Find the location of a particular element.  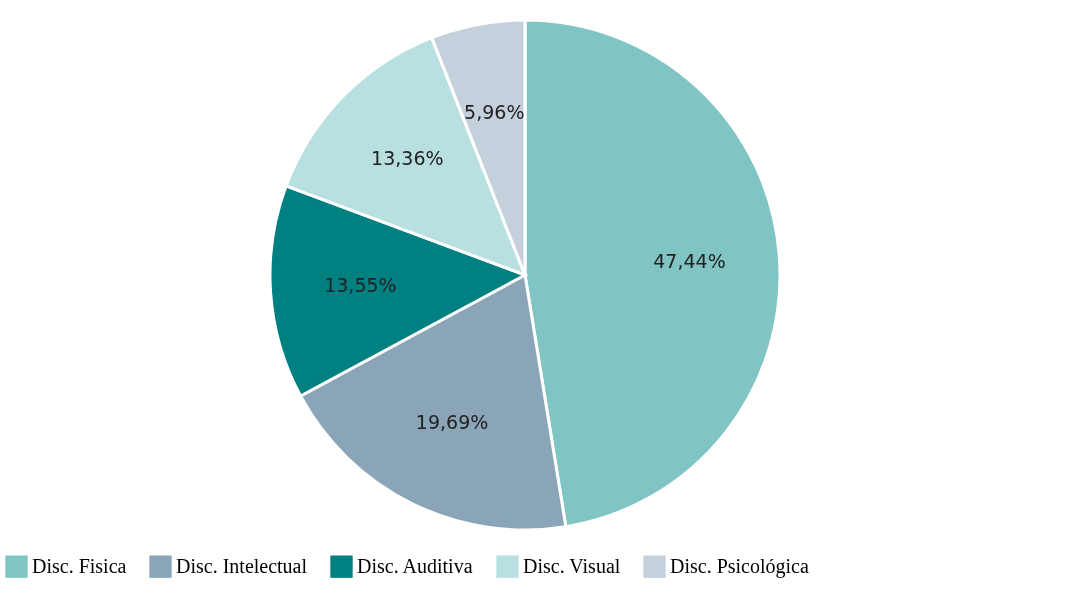

data-label: 13,55% is located at coordinates (360, 285).